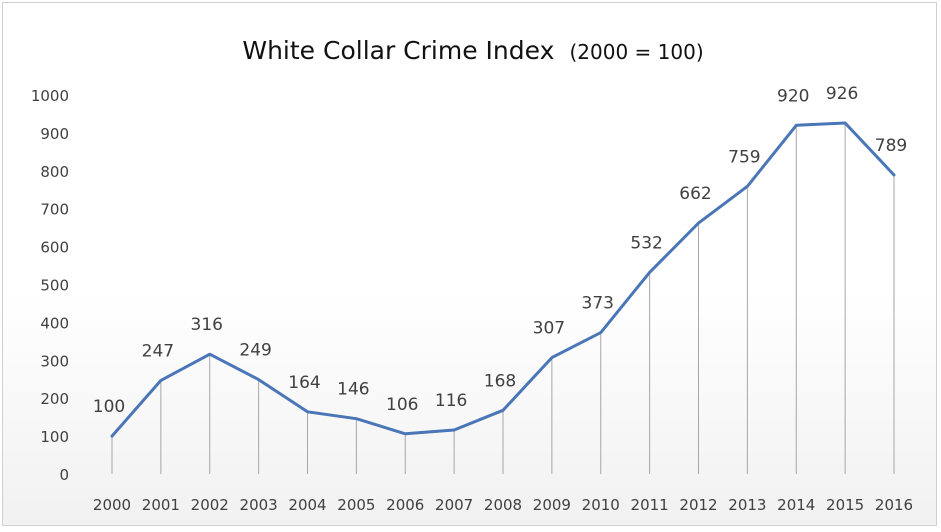  Describe the element at coordinates (598, 304) in the screenshot. I see `data-label: 373` at that location.